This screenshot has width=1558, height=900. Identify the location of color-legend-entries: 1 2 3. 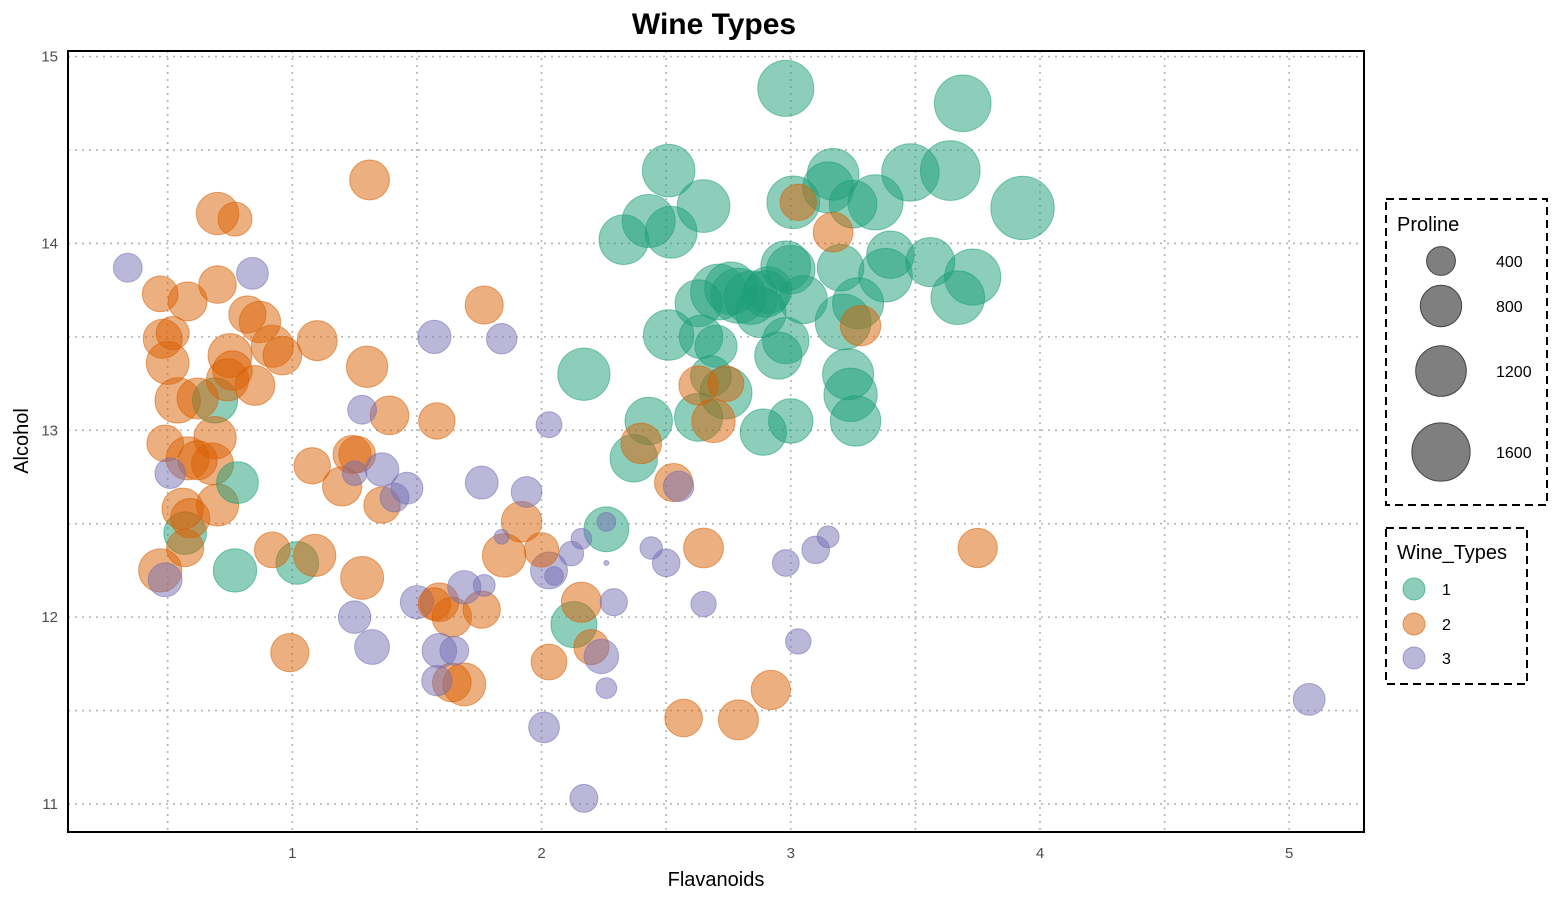
(1426, 623).